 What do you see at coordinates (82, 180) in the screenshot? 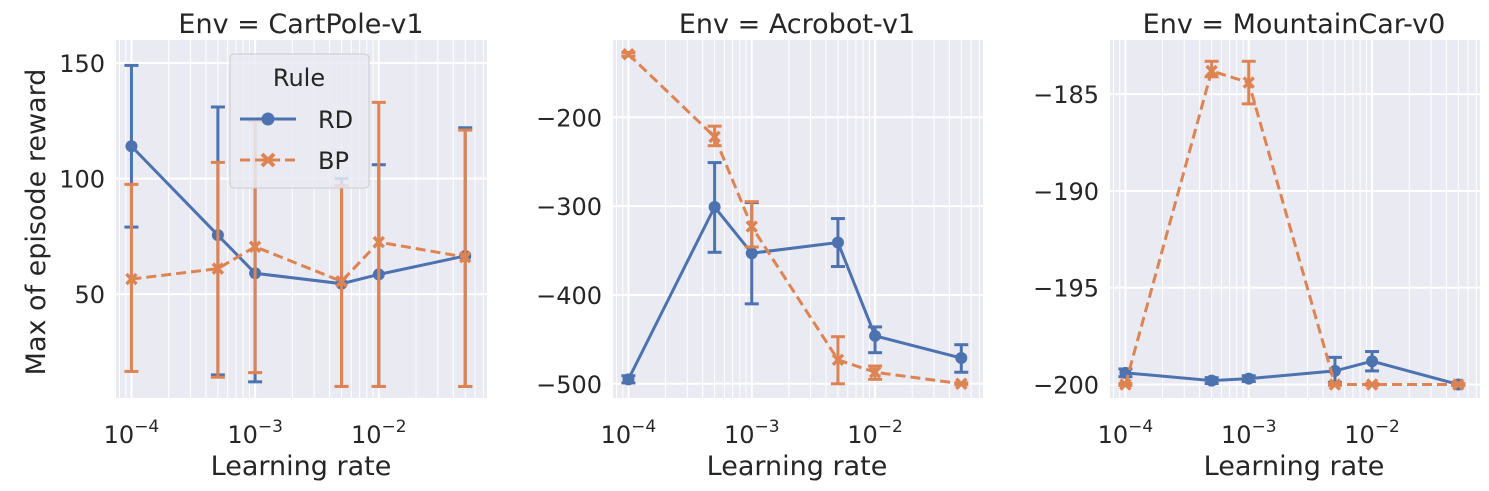
I see `y-tick-label: 100` at bounding box center [82, 180].